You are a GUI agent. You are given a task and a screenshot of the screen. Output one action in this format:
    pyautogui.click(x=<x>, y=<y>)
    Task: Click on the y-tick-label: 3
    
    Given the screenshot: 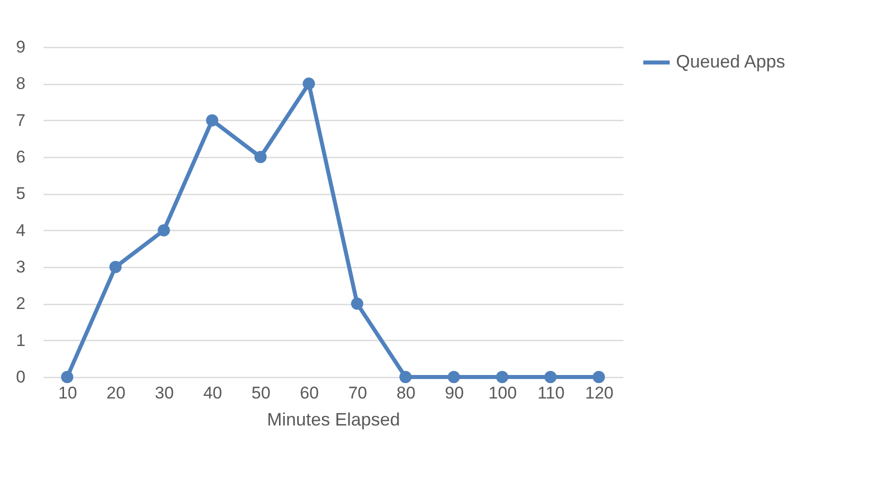 What is the action you would take?
    pyautogui.click(x=21, y=267)
    